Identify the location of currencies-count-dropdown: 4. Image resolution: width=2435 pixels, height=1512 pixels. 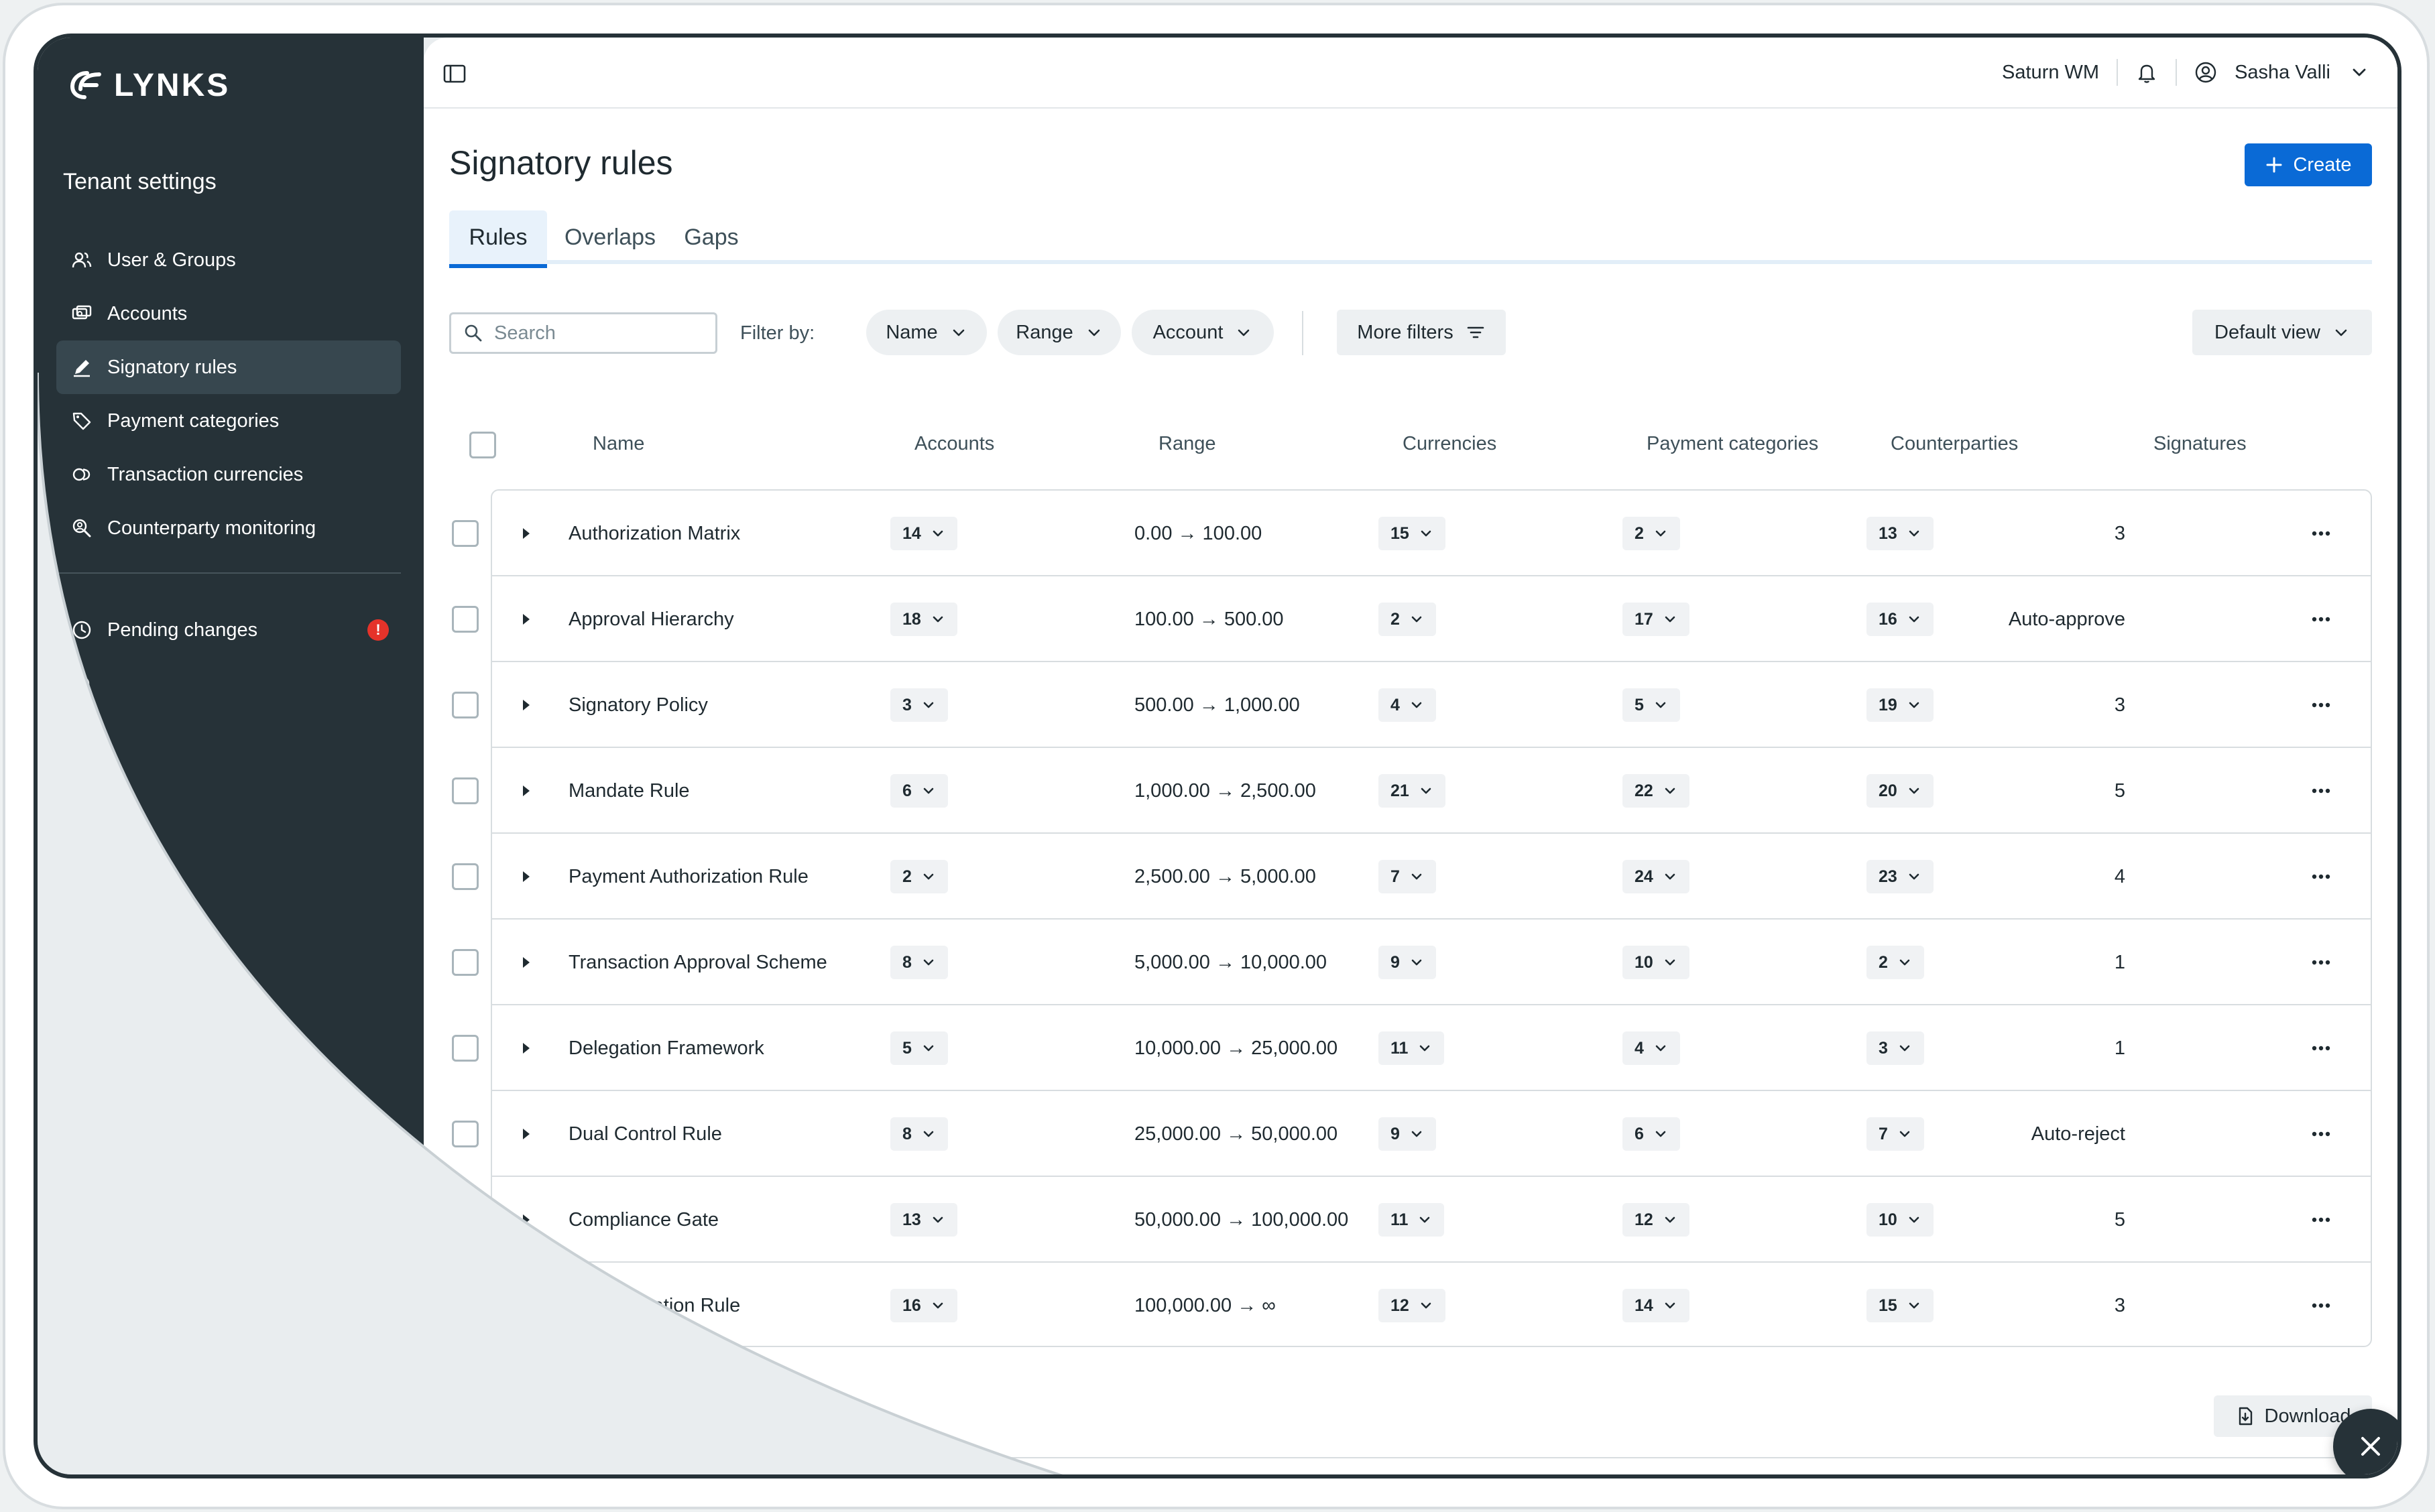
(1407, 705).